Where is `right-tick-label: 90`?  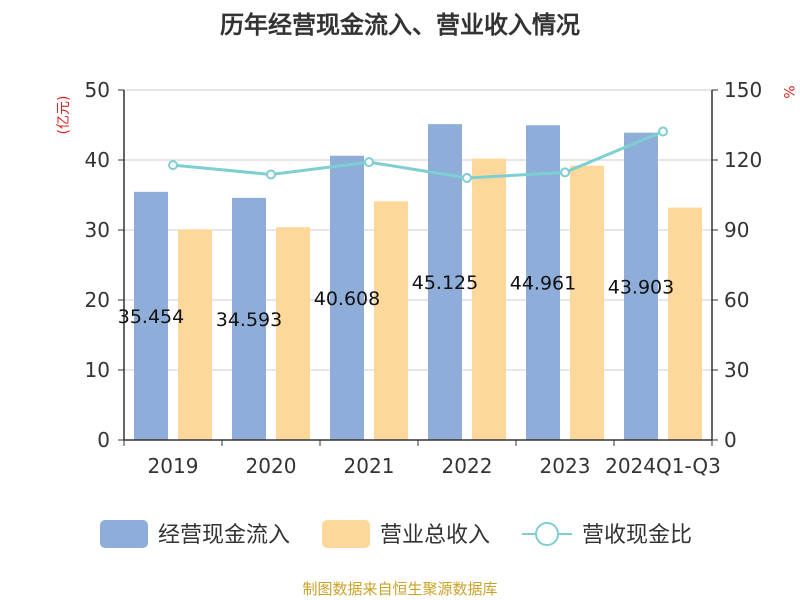 right-tick-label: 90 is located at coordinates (736, 230).